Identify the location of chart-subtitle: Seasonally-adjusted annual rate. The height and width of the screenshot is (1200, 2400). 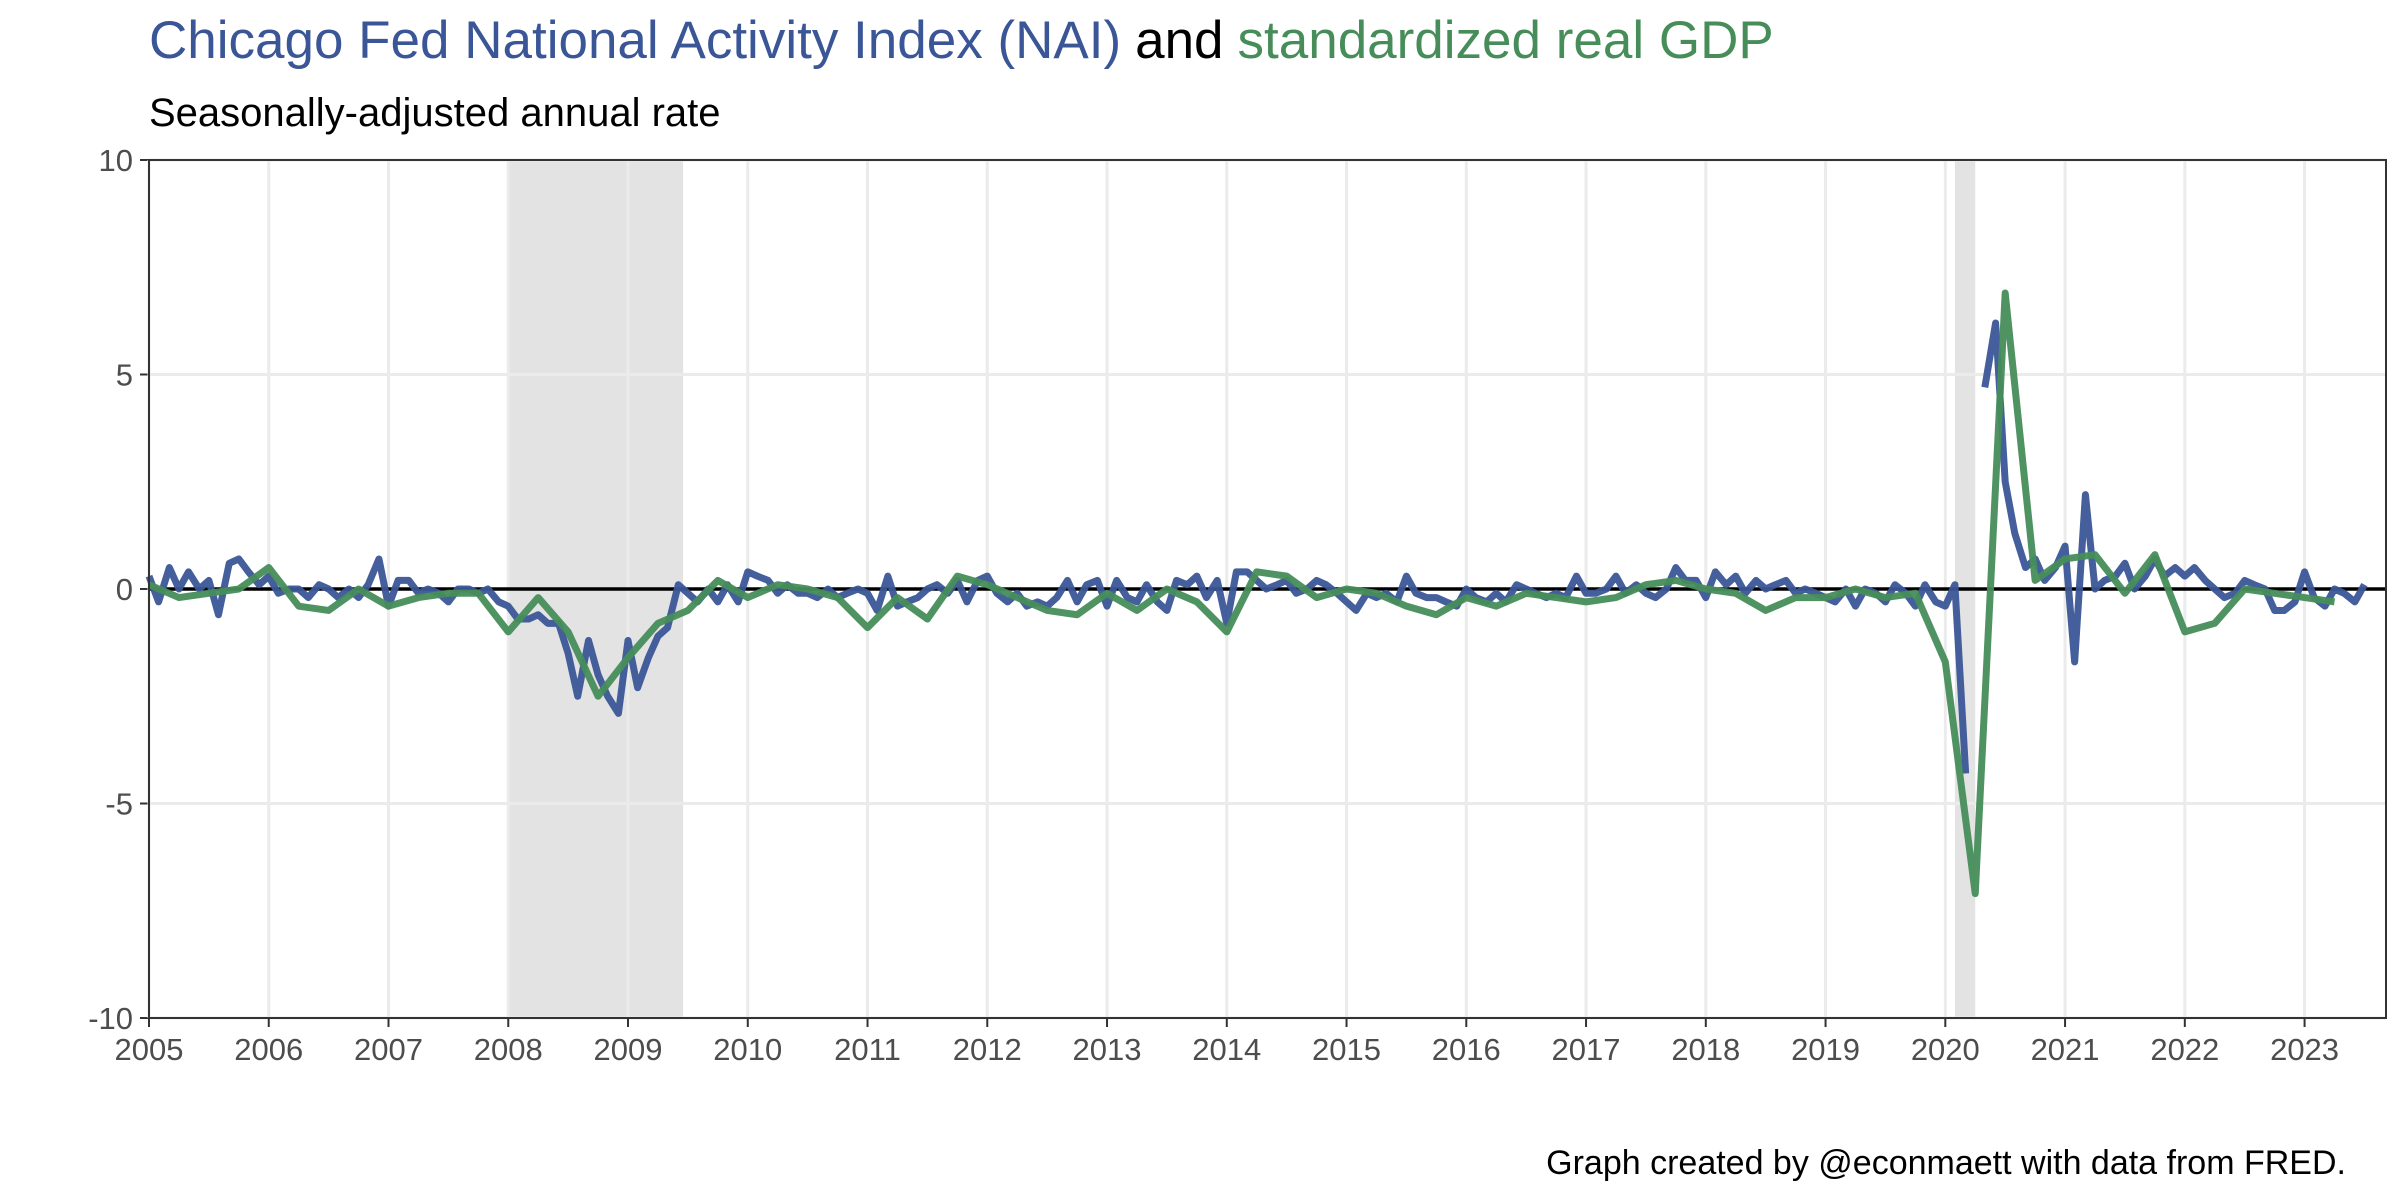
(435, 113).